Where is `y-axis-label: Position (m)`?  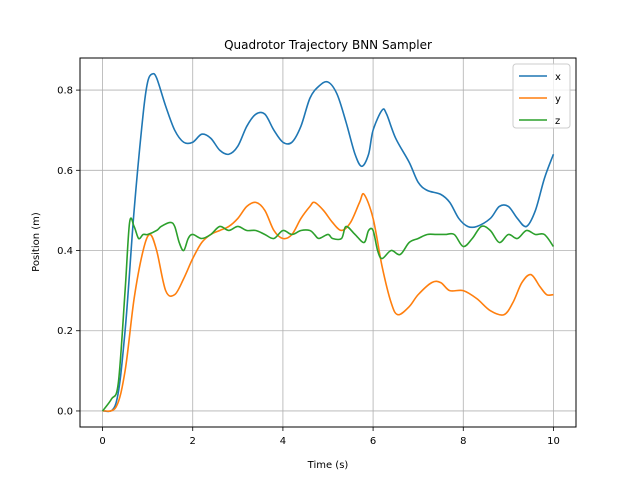
y-axis-label: Position (m) is located at coordinates (36, 242).